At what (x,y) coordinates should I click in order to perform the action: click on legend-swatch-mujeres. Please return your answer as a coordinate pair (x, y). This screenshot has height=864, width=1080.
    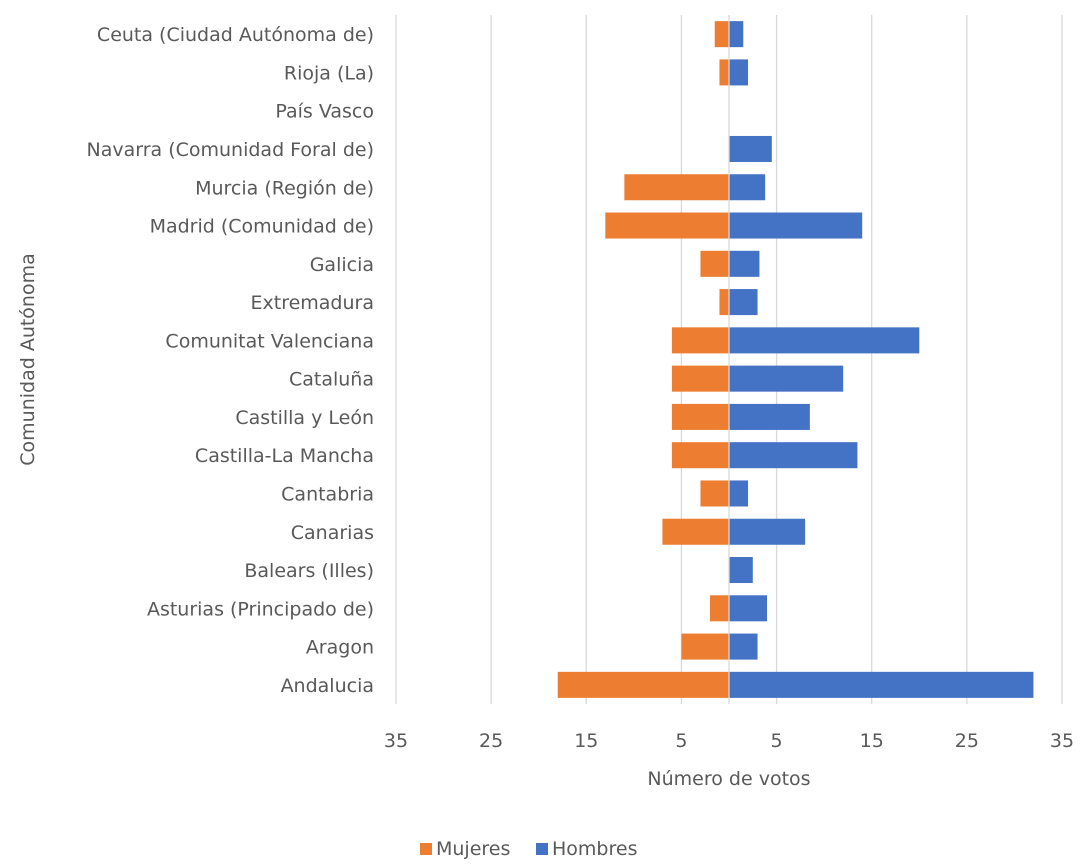
    Looking at the image, I should click on (426, 849).